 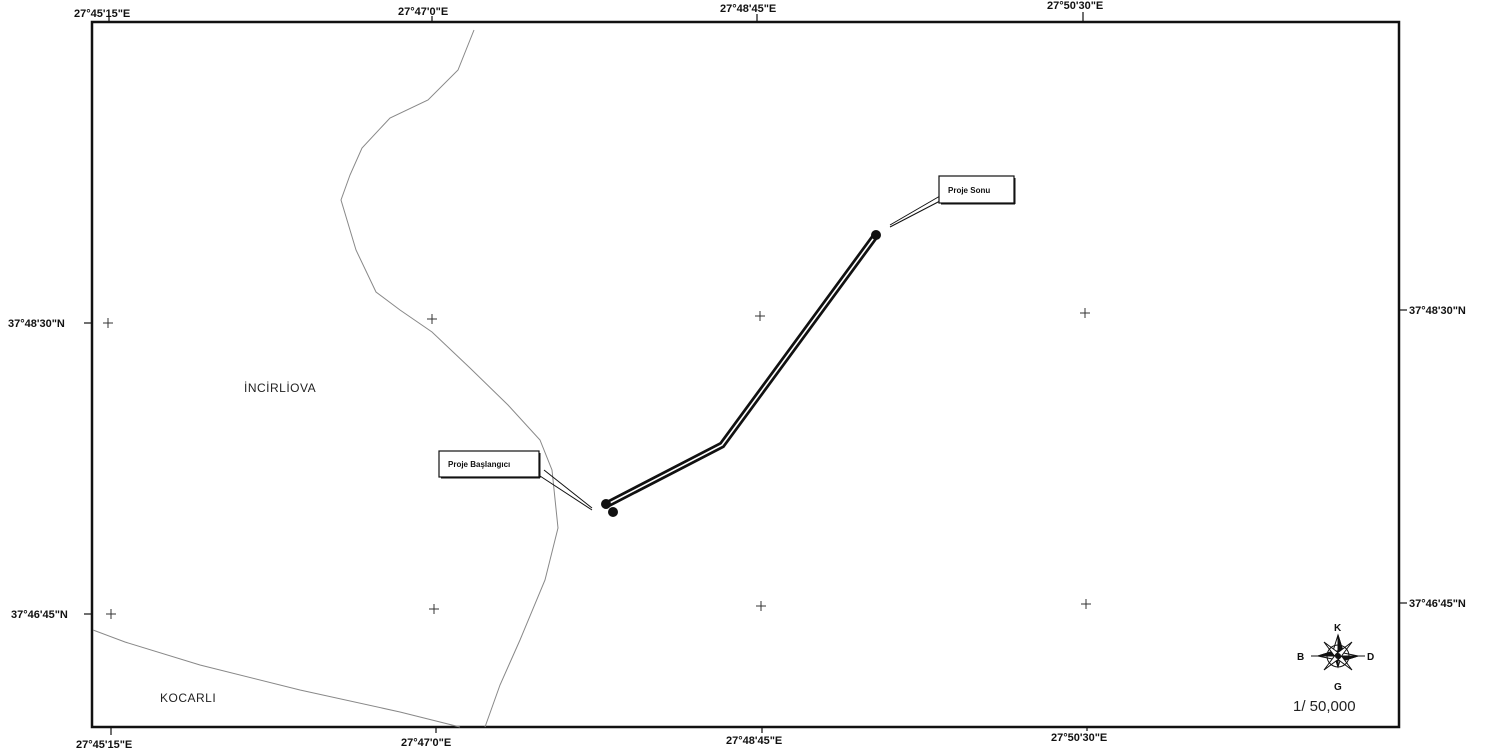 What do you see at coordinates (36, 324) in the screenshot?
I see `left-lat-label-1: 37°48'30"N` at bounding box center [36, 324].